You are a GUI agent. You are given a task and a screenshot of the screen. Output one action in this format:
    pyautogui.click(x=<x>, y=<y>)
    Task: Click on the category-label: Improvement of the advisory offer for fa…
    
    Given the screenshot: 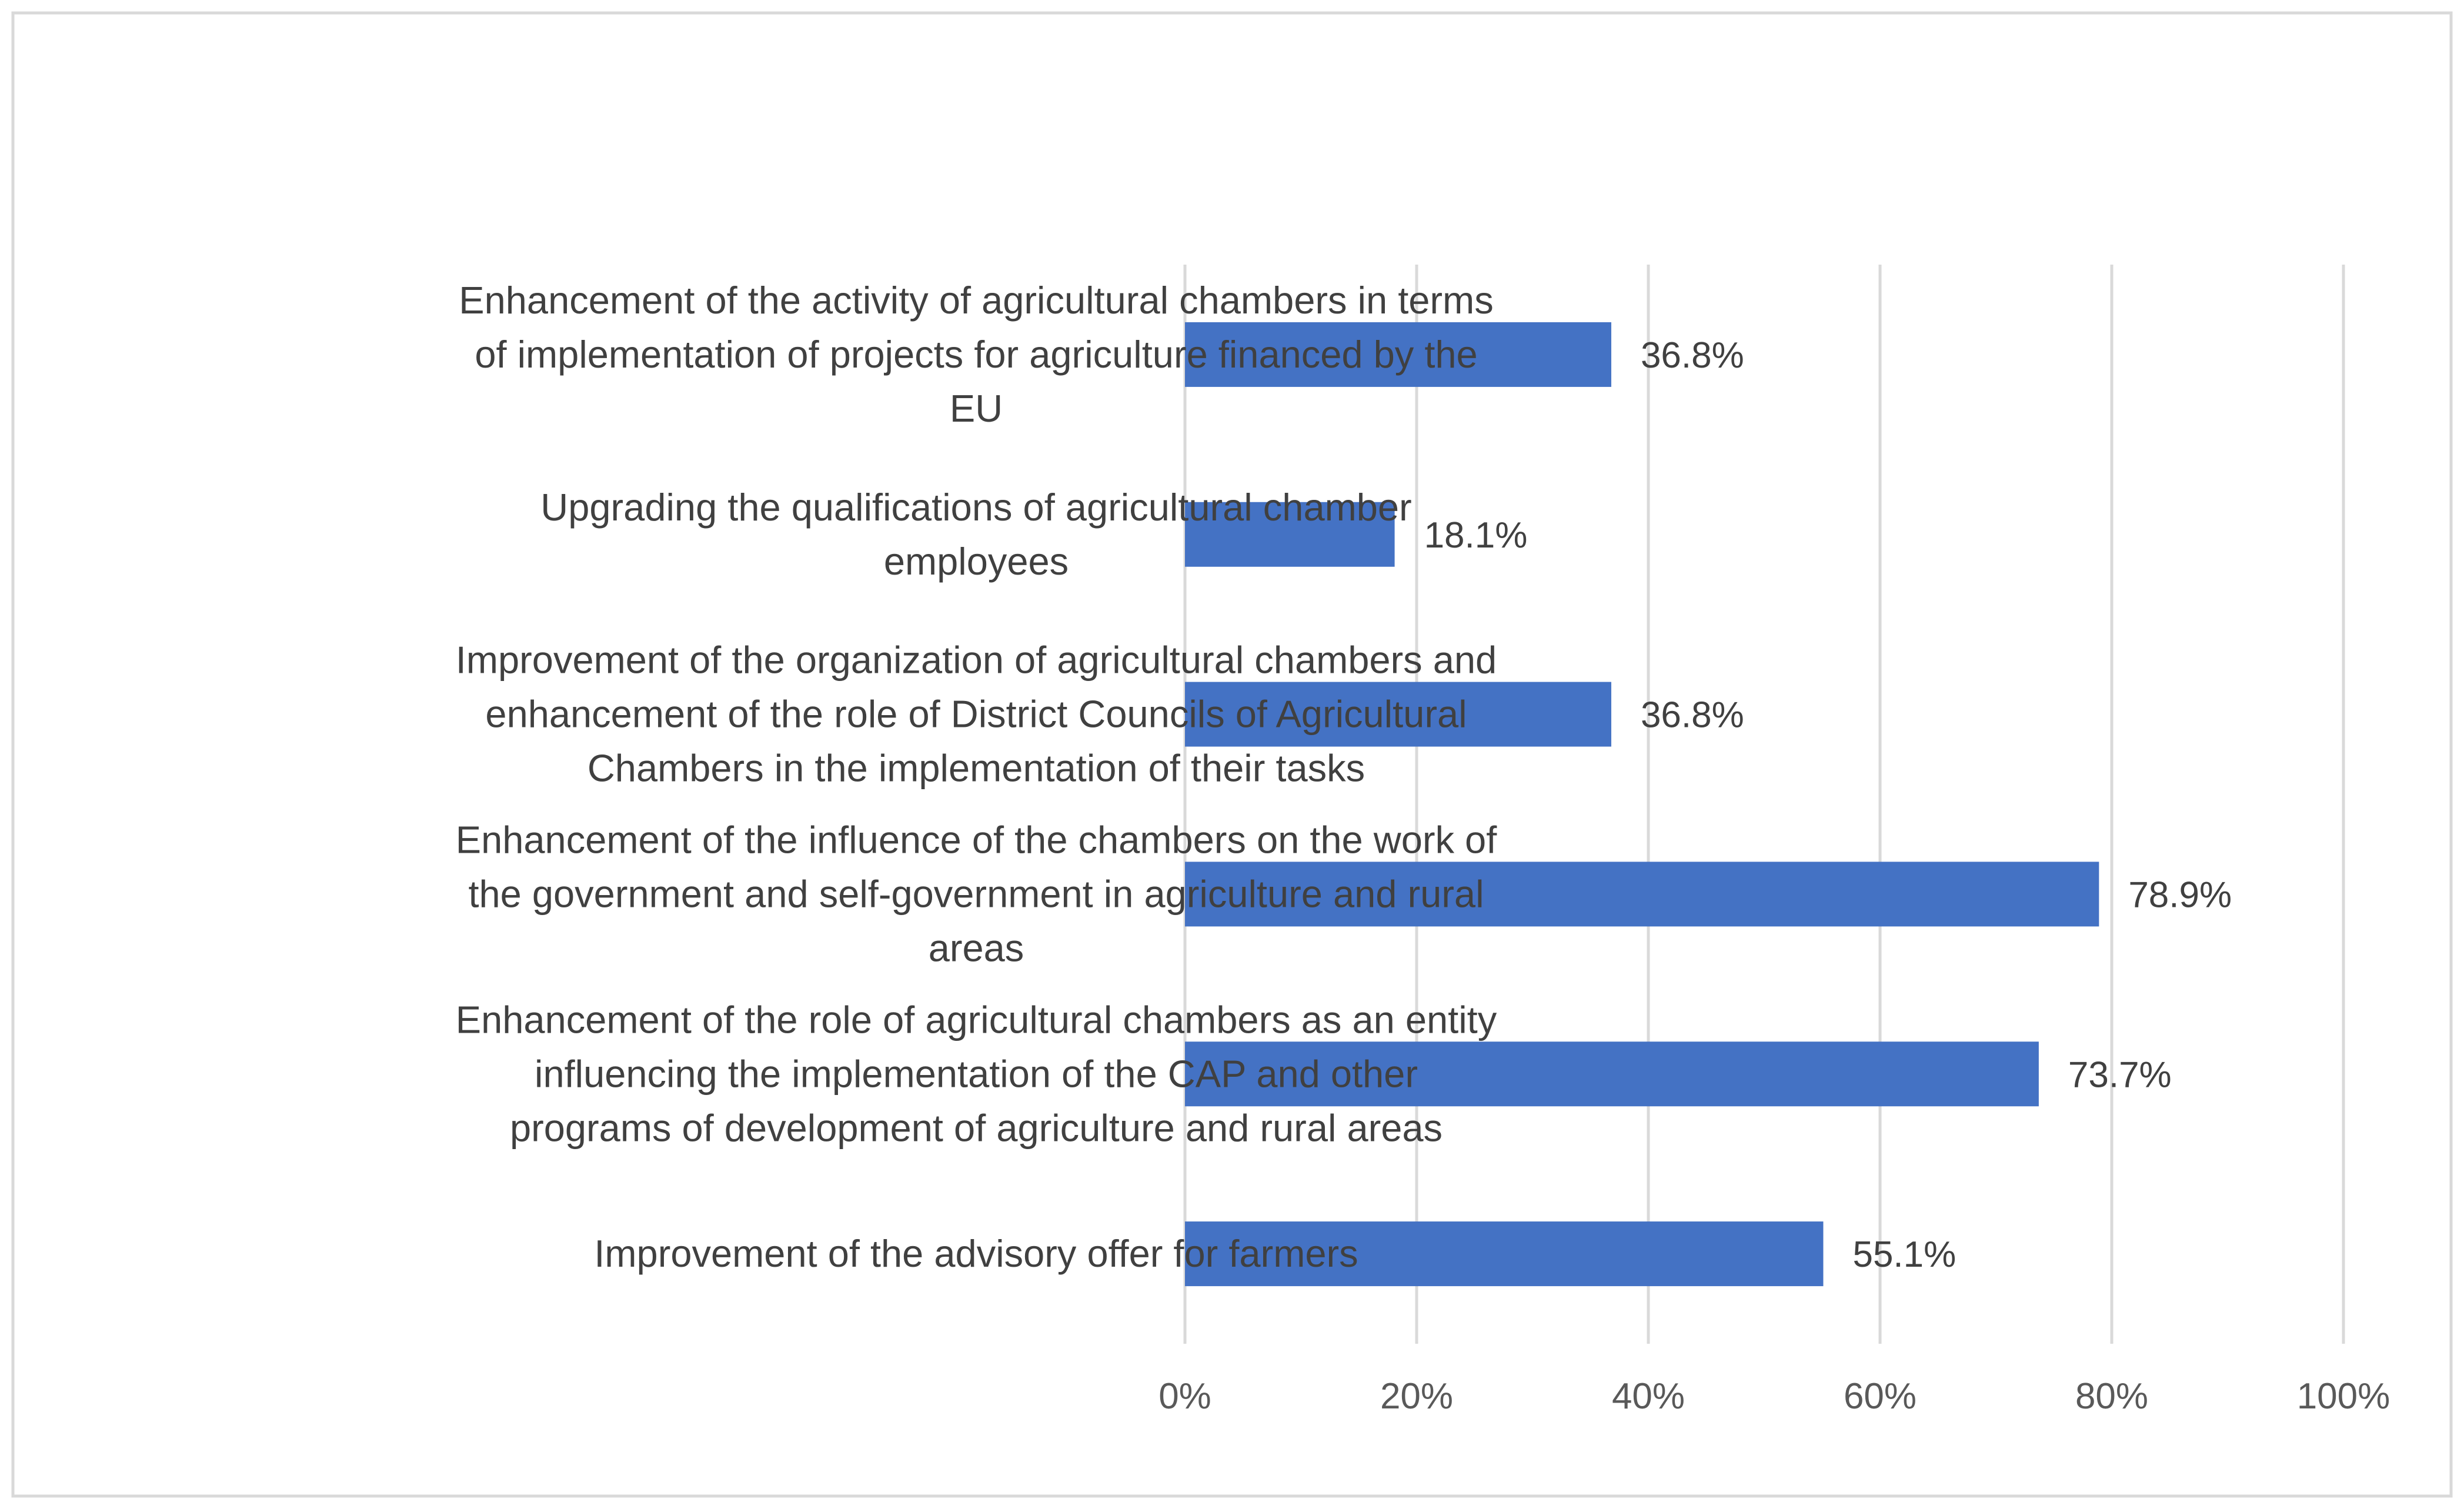 What is the action you would take?
    pyautogui.click(x=976, y=1253)
    